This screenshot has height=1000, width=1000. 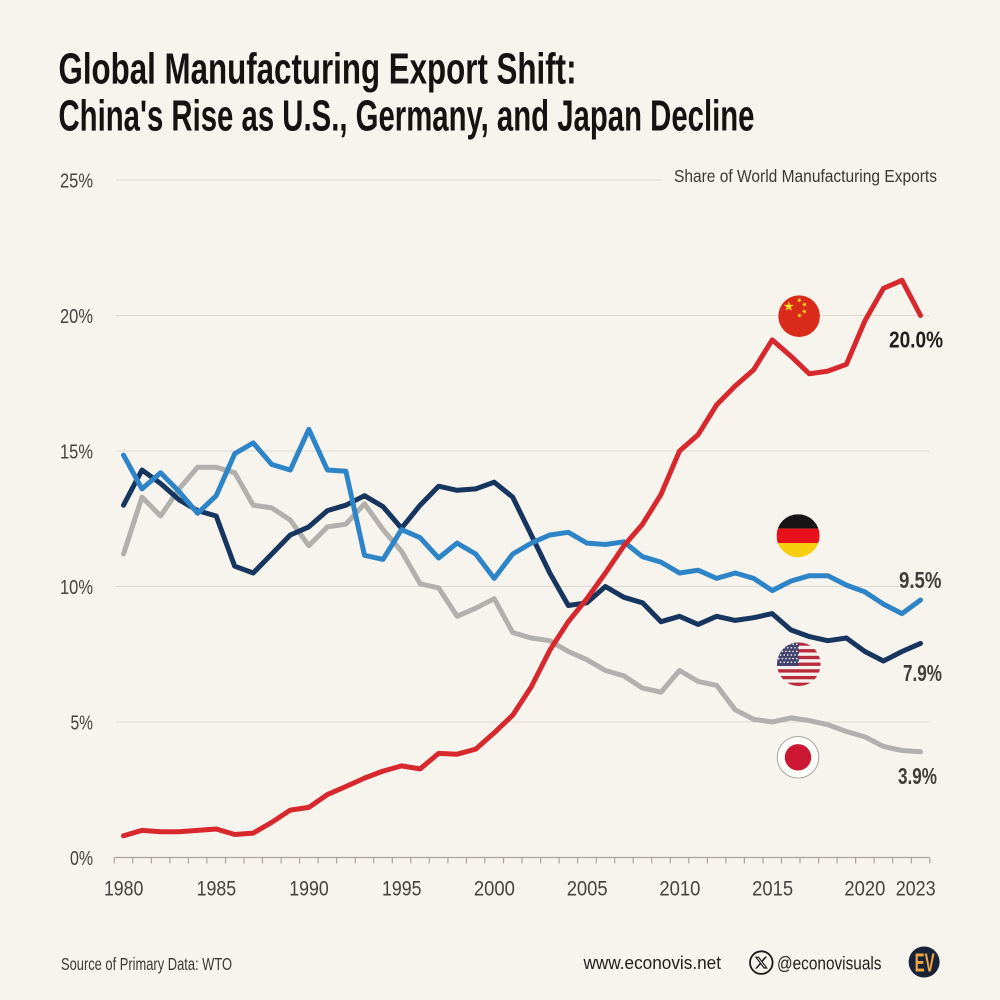 I want to click on svg-text: 25%, so click(x=76, y=181).